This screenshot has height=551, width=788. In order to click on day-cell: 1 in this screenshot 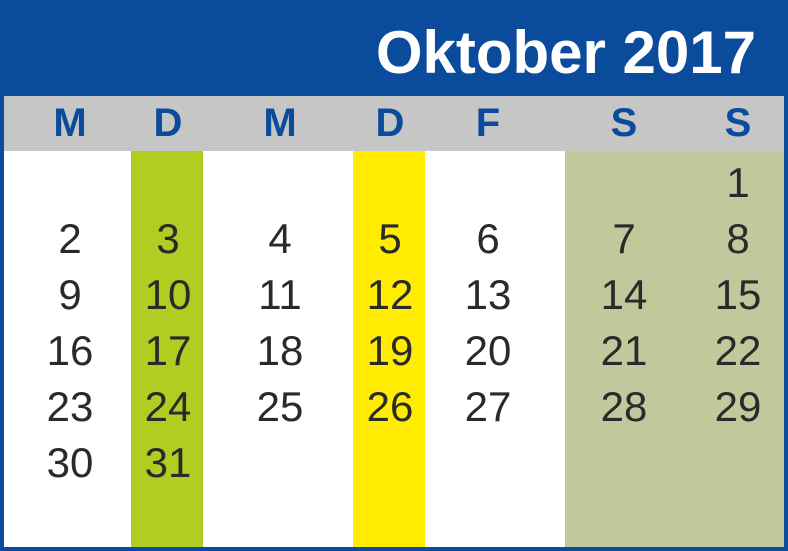, I will do `click(738, 182)`.